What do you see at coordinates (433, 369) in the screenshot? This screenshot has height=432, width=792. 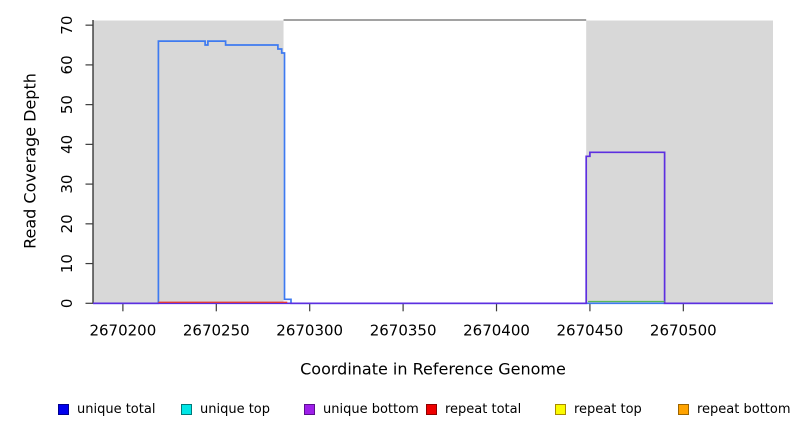 I see `x-axis-title: Coordinate in Reference Genome` at bounding box center [433, 369].